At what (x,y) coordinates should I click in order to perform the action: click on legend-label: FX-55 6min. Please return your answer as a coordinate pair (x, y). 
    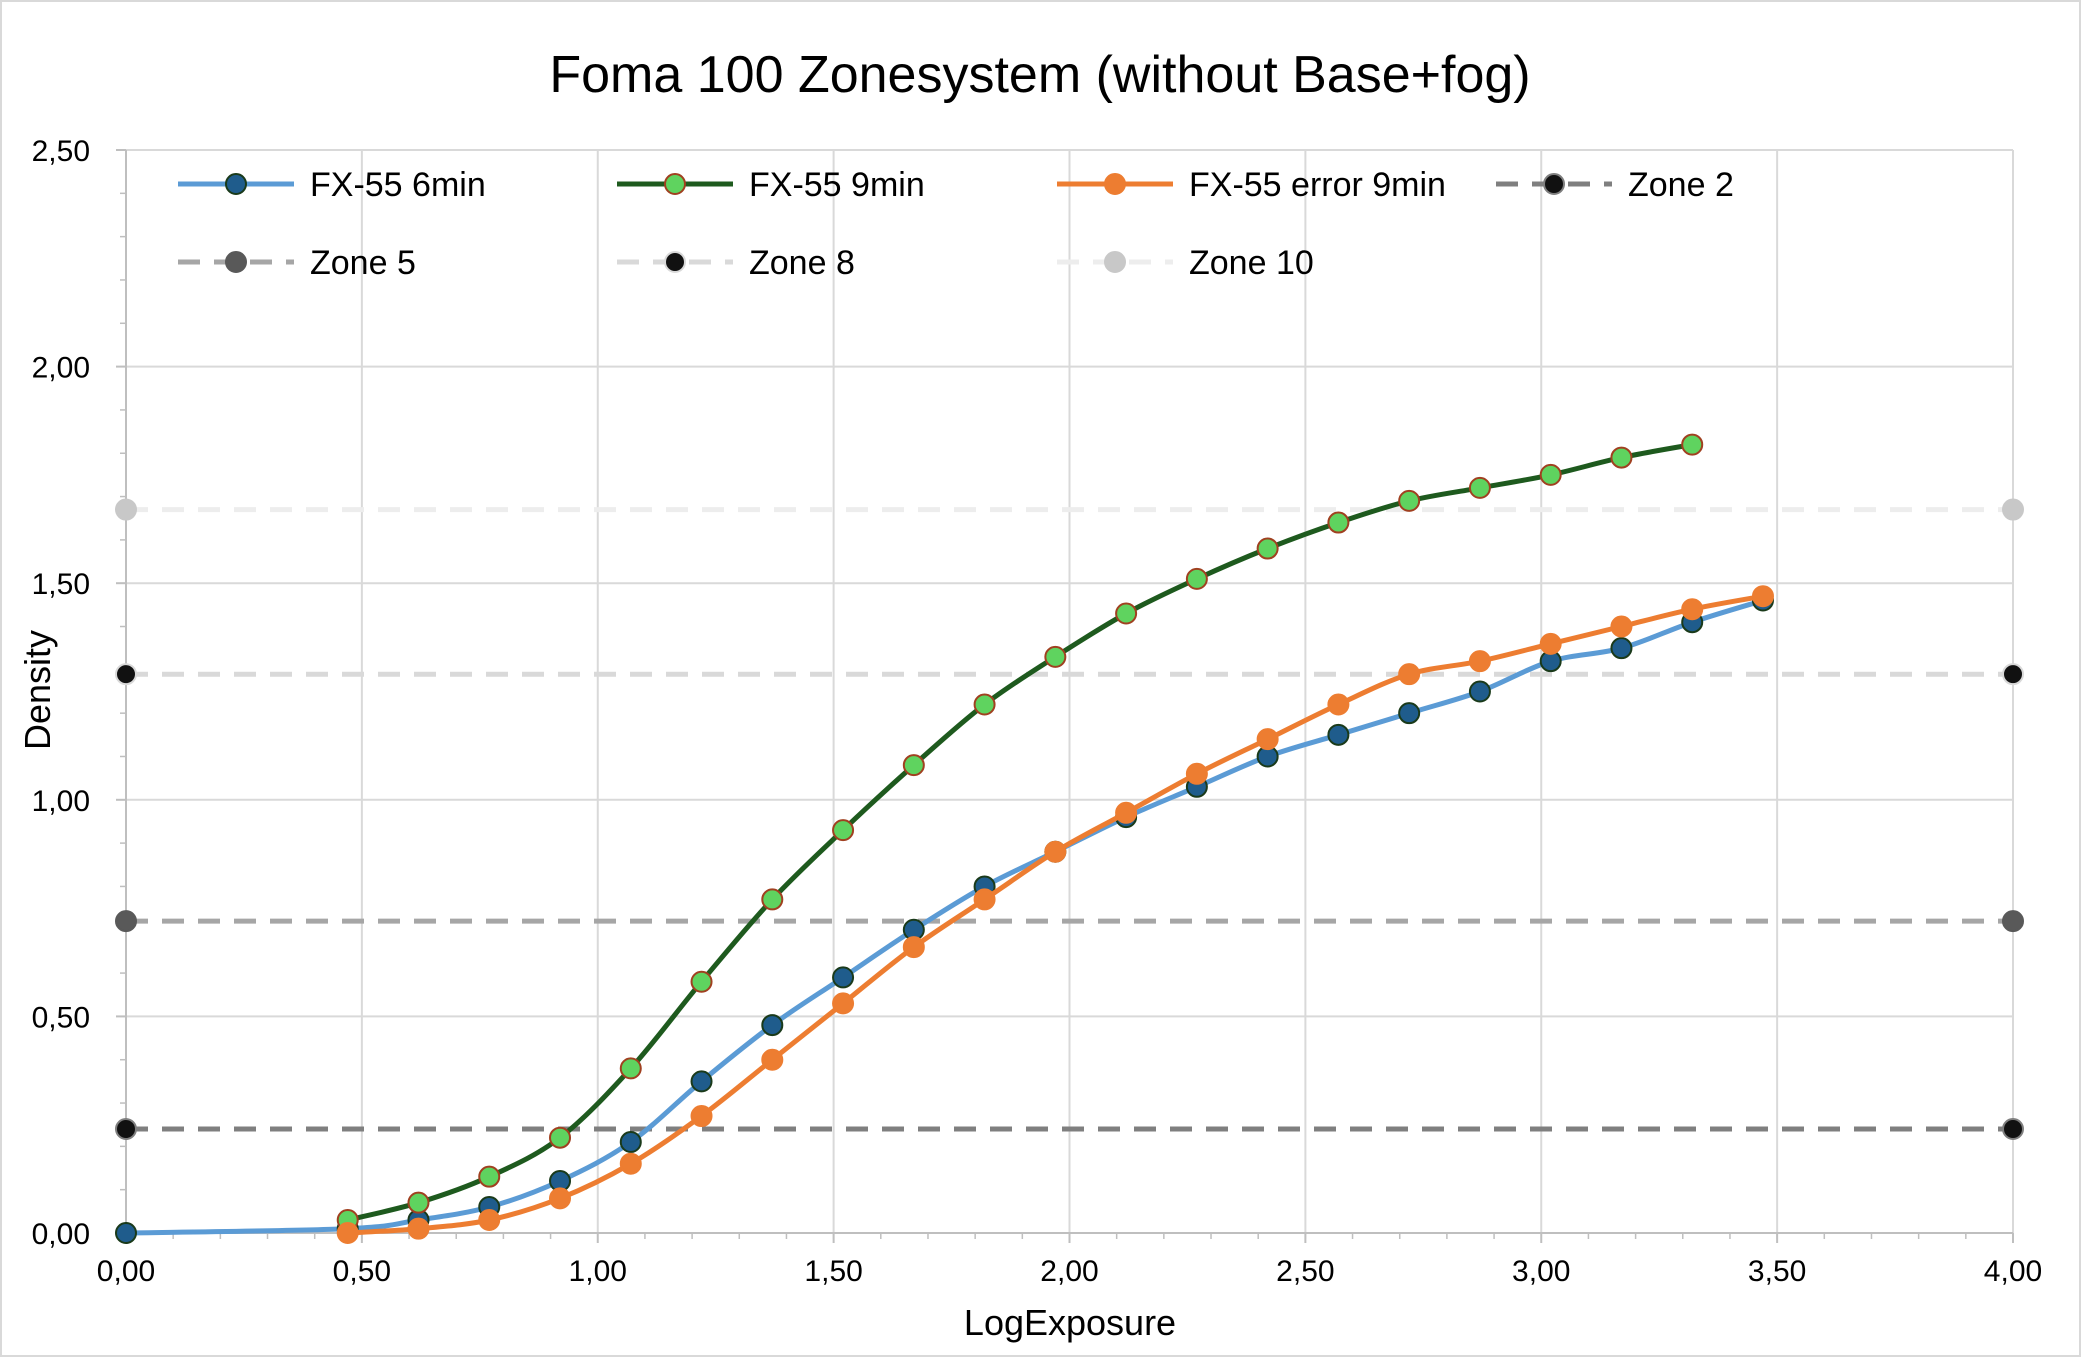
    Looking at the image, I should click on (398, 185).